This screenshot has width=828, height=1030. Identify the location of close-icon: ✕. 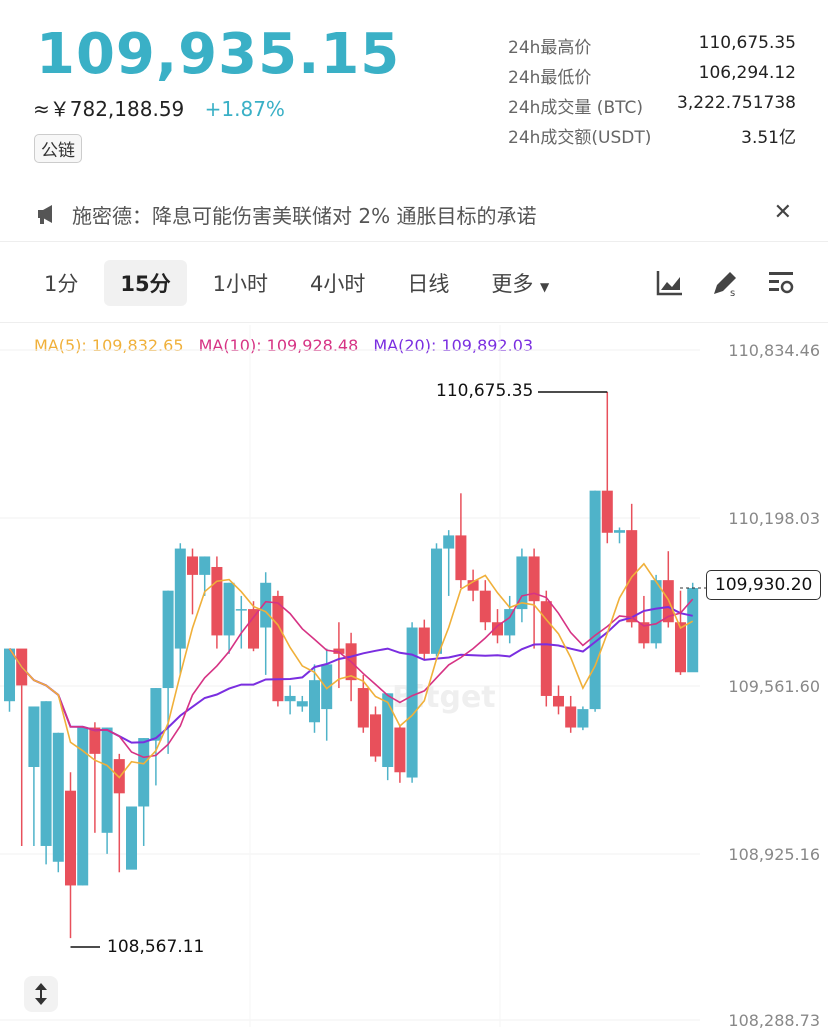
(782, 212).